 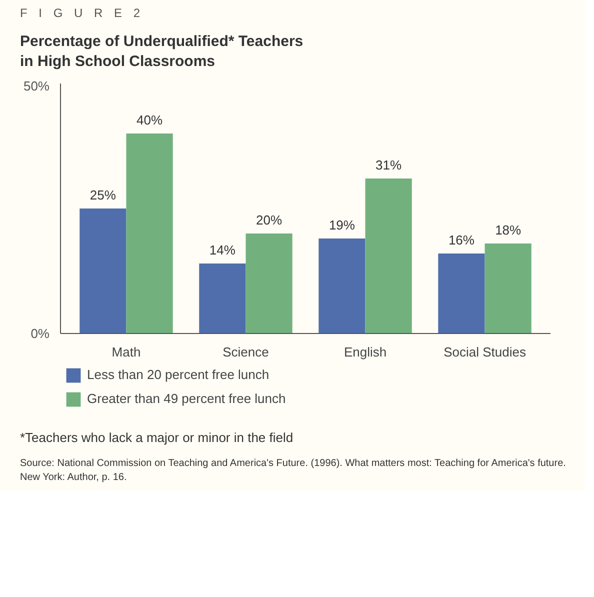 What do you see at coordinates (293, 471) in the screenshot?
I see `source-note: Source: National Commission on Teaching and America's Future. (1996). What matters most: Teaching for America's future. New York: Author, p. 16.` at bounding box center [293, 471].